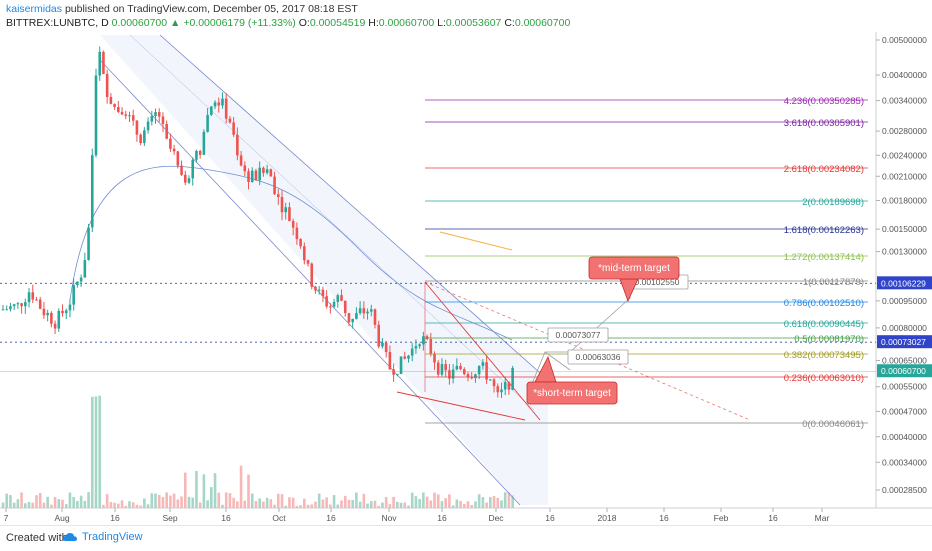 This screenshot has width=932, height=551. What do you see at coordinates (904, 462) in the screenshot?
I see `price-axis-label: 0.00034000` at bounding box center [904, 462].